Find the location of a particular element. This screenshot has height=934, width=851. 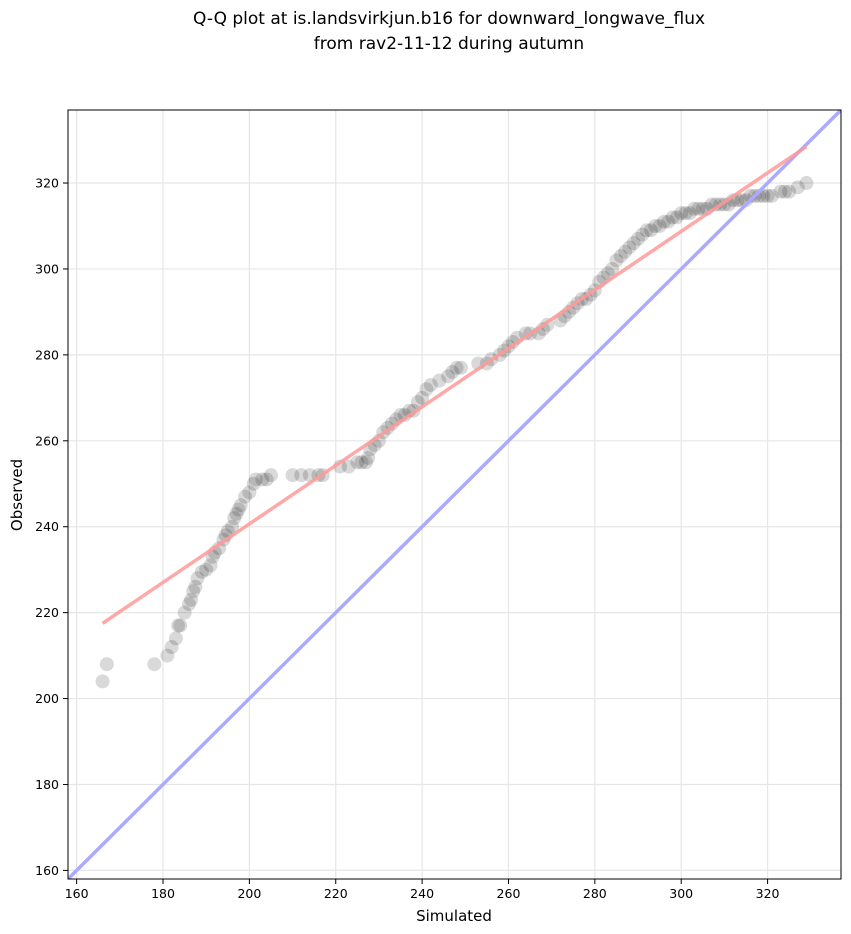

y-tick-label: 180 is located at coordinates (47, 784).